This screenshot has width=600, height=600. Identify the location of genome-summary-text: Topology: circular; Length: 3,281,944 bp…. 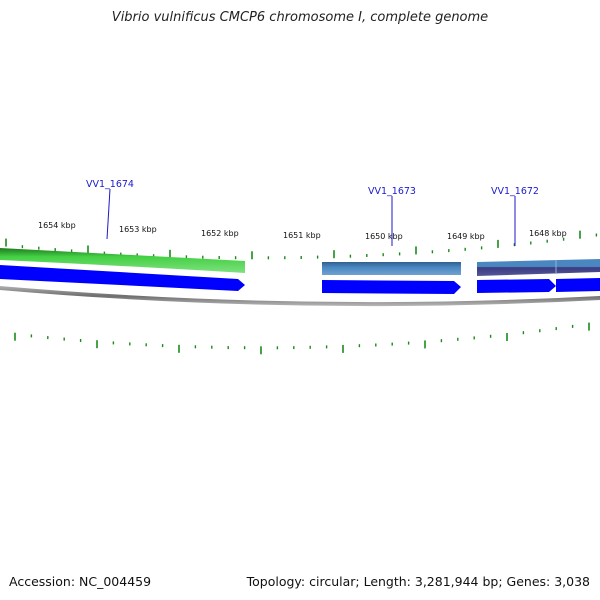
(418, 581).